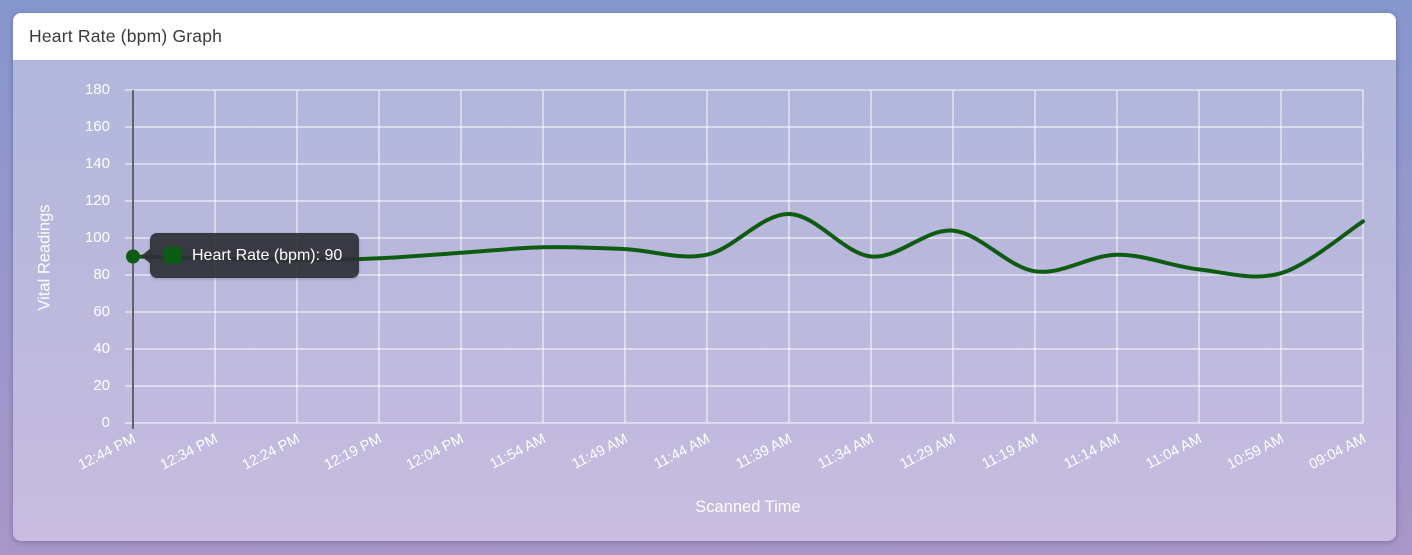 The width and height of the screenshot is (1412, 555). What do you see at coordinates (101, 274) in the screenshot?
I see `y-tick-label: 80` at bounding box center [101, 274].